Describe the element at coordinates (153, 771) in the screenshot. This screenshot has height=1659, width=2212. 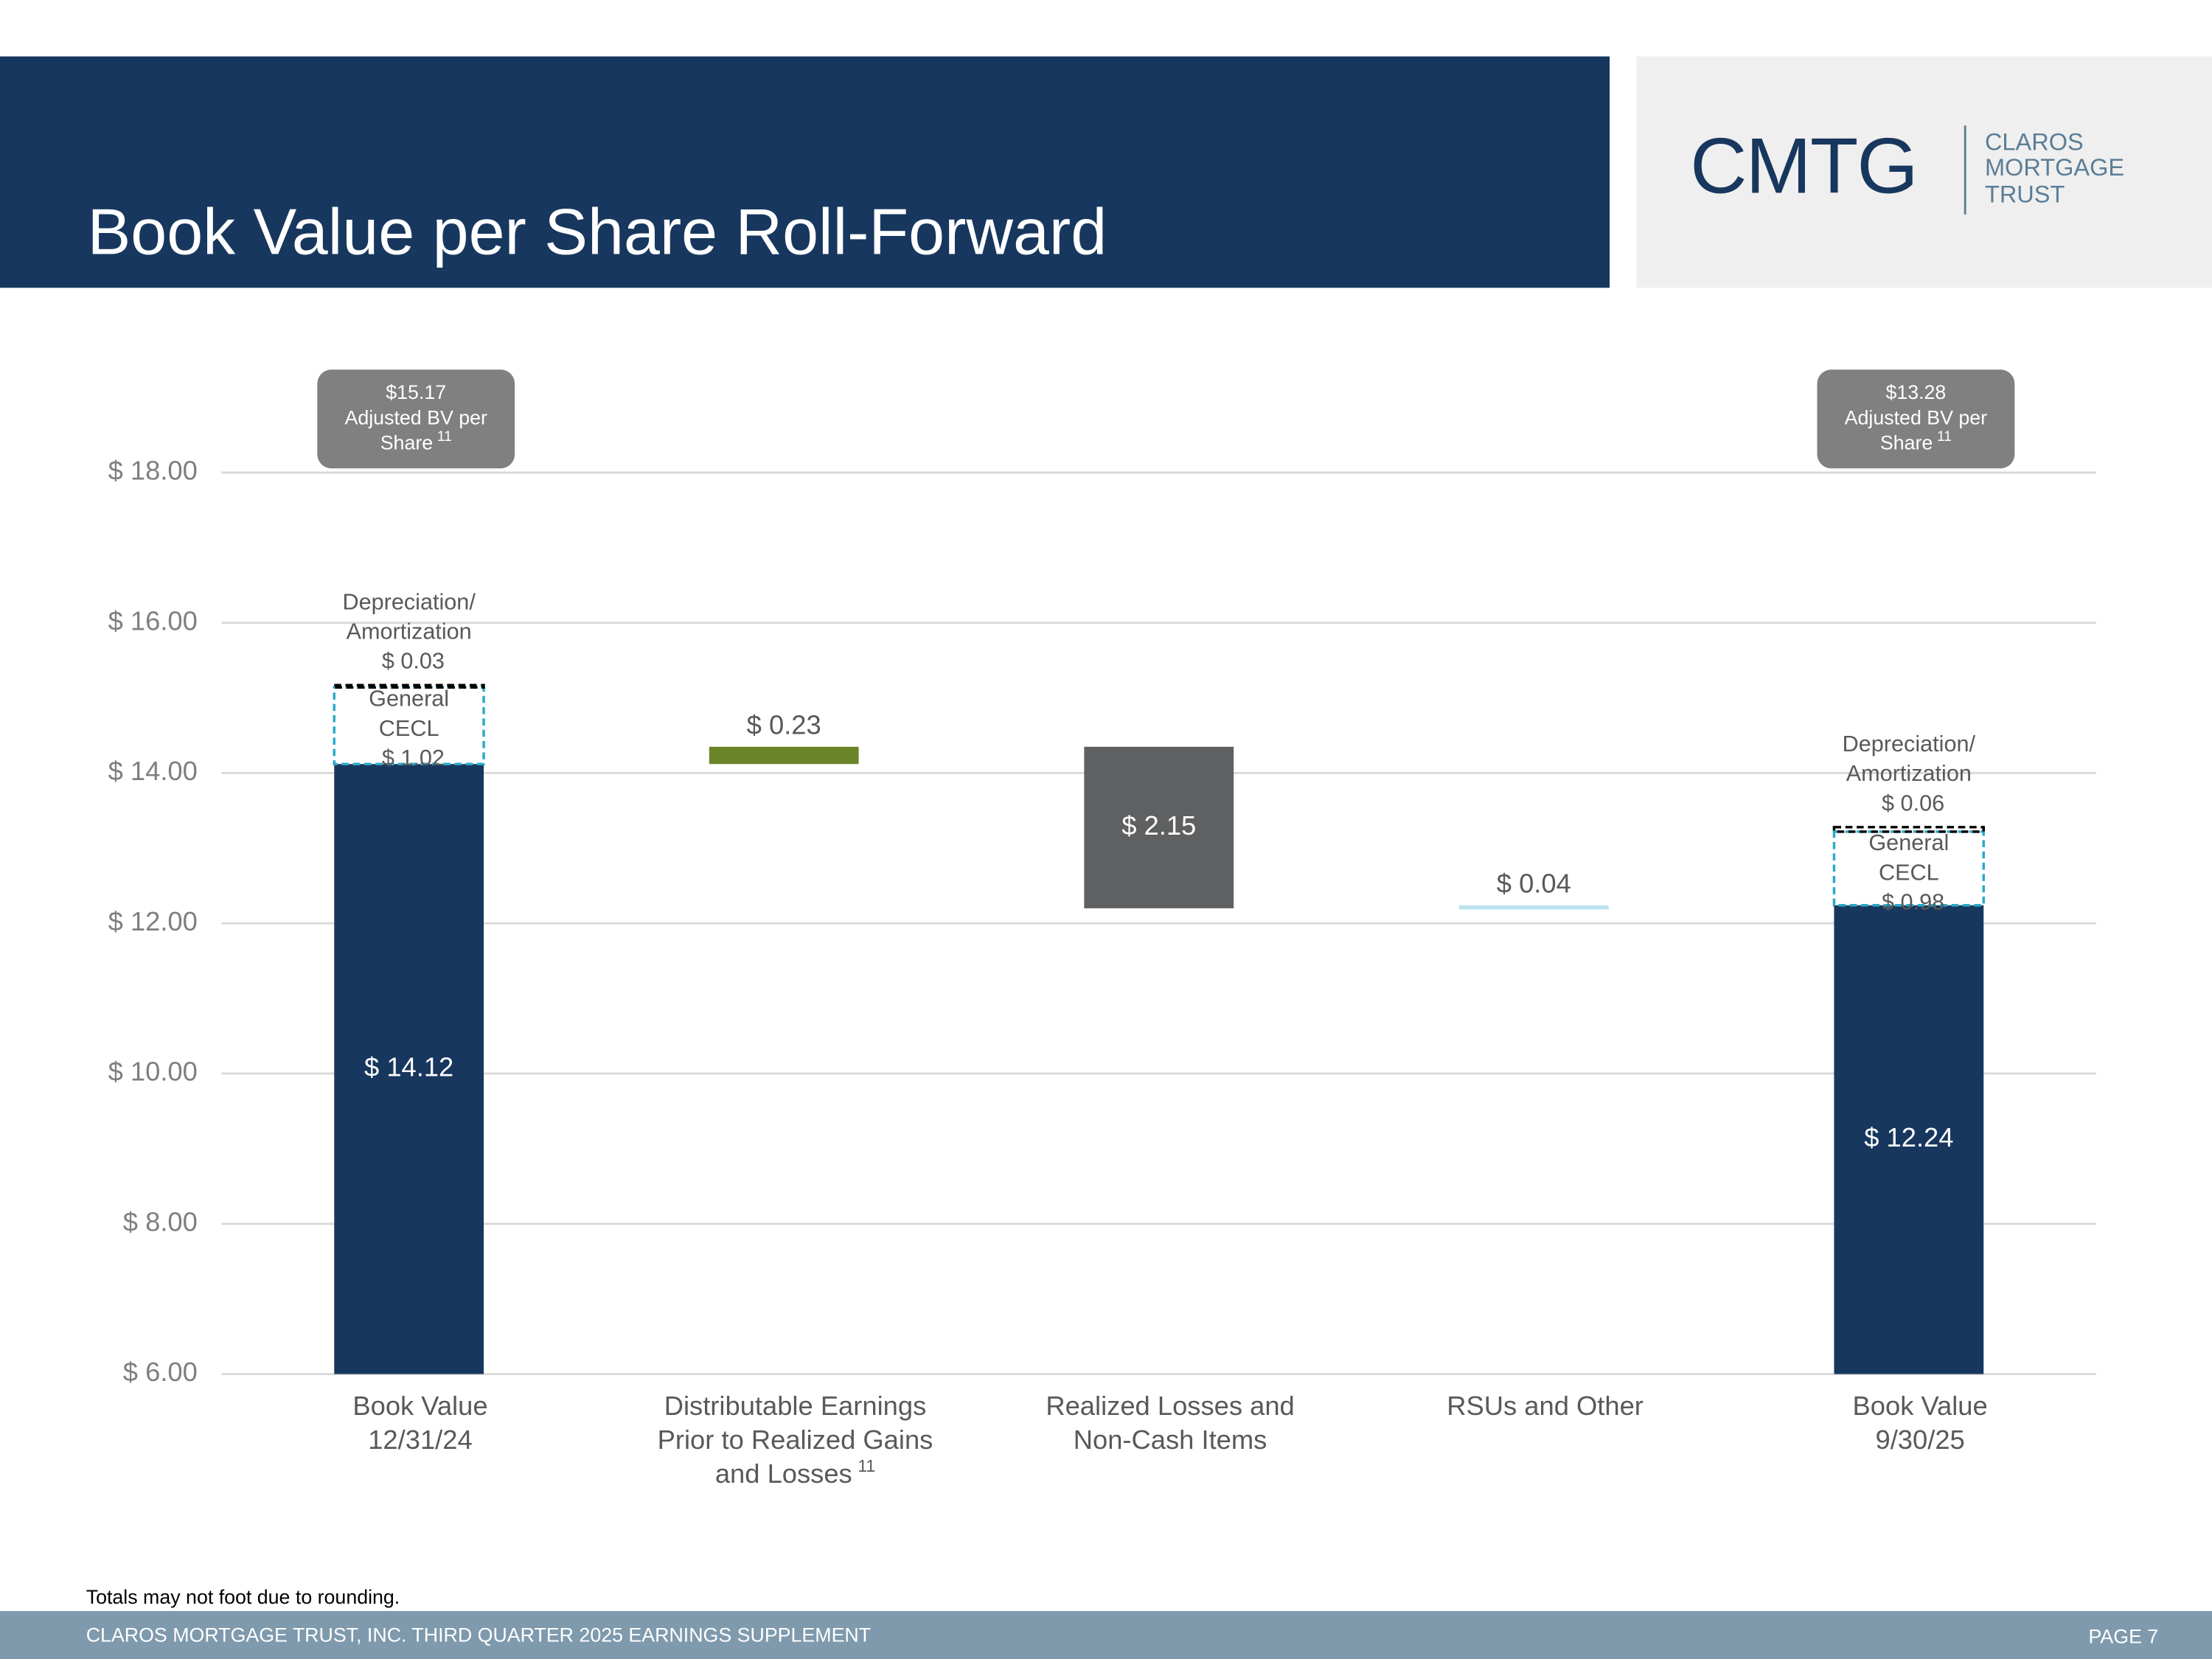
I see `y-tick-label: $ 14.00` at that location.